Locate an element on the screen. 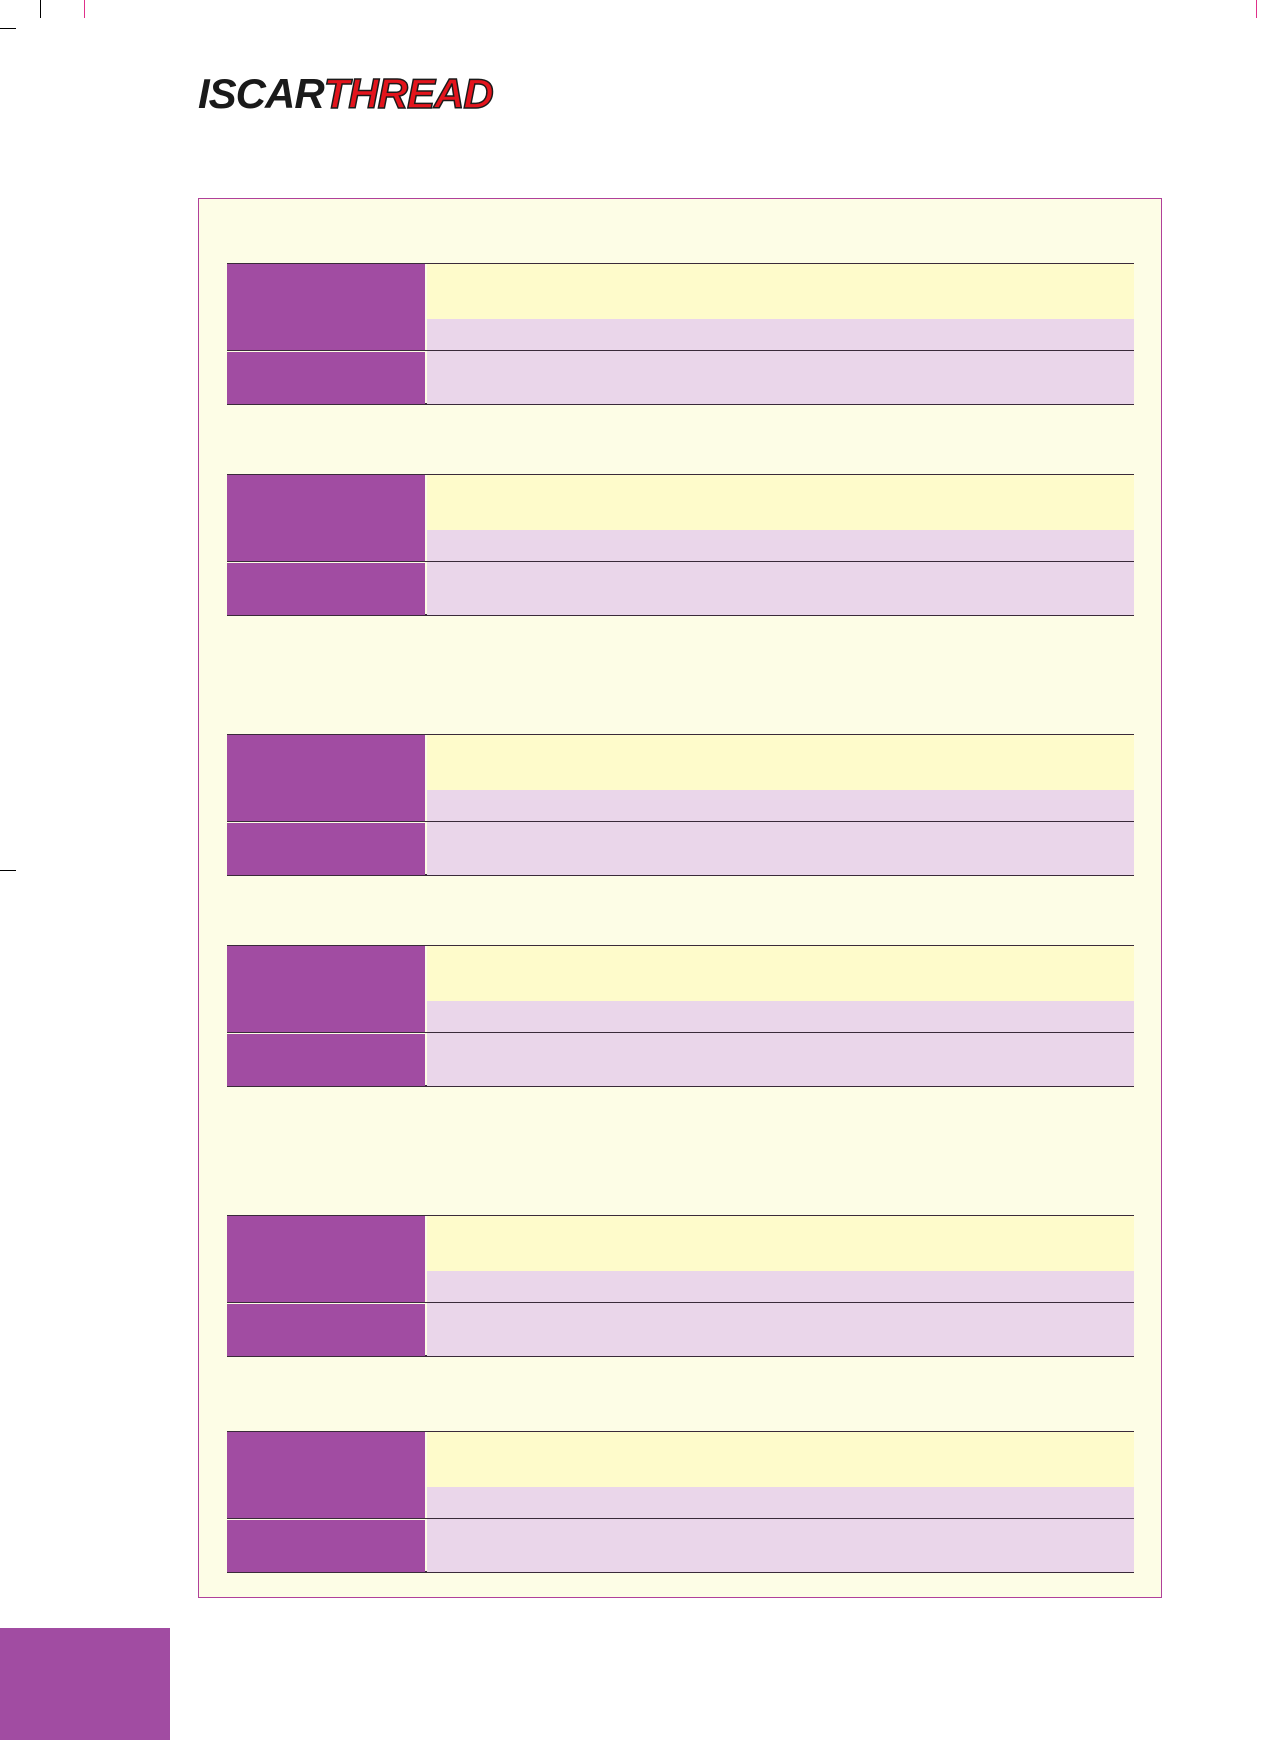  iscar-thread-logo: ISCAR THREAD is located at coordinates (346, 93).